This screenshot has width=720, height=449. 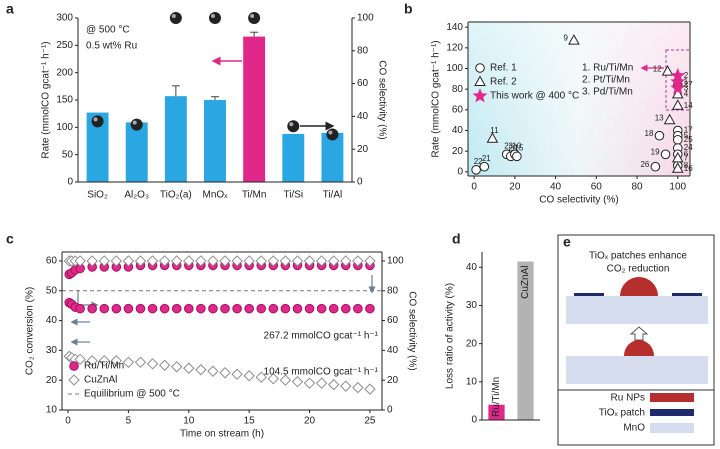 I want to click on legend-label: Ref. 2, so click(x=503, y=82).